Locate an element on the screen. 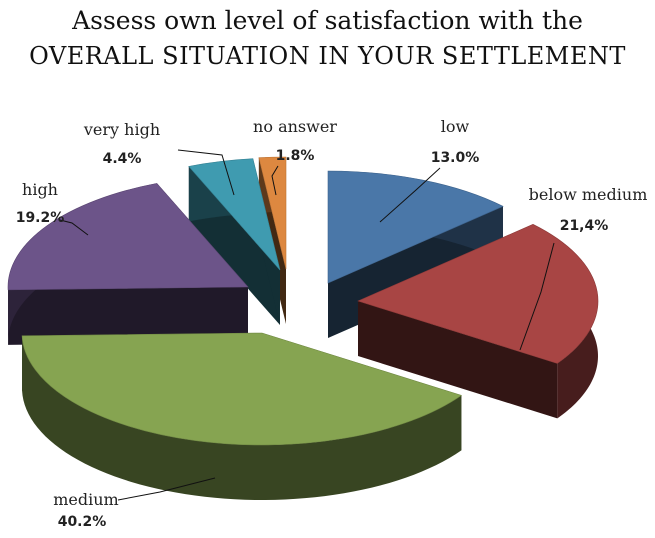  slice-label-medium: medium is located at coordinates (85, 499).